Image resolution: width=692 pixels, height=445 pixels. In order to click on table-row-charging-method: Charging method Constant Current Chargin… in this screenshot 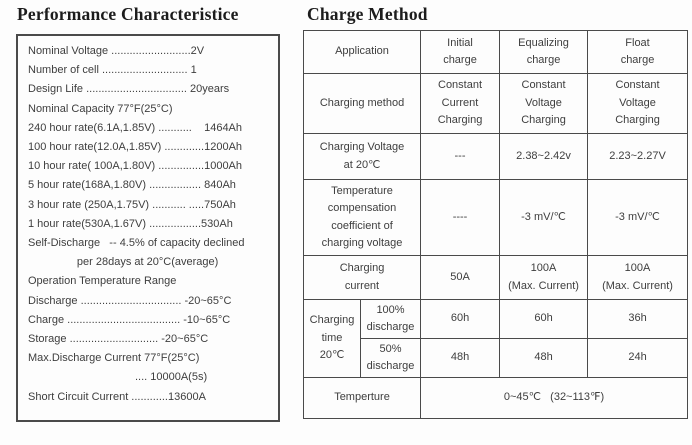, I will do `click(495, 103)`.